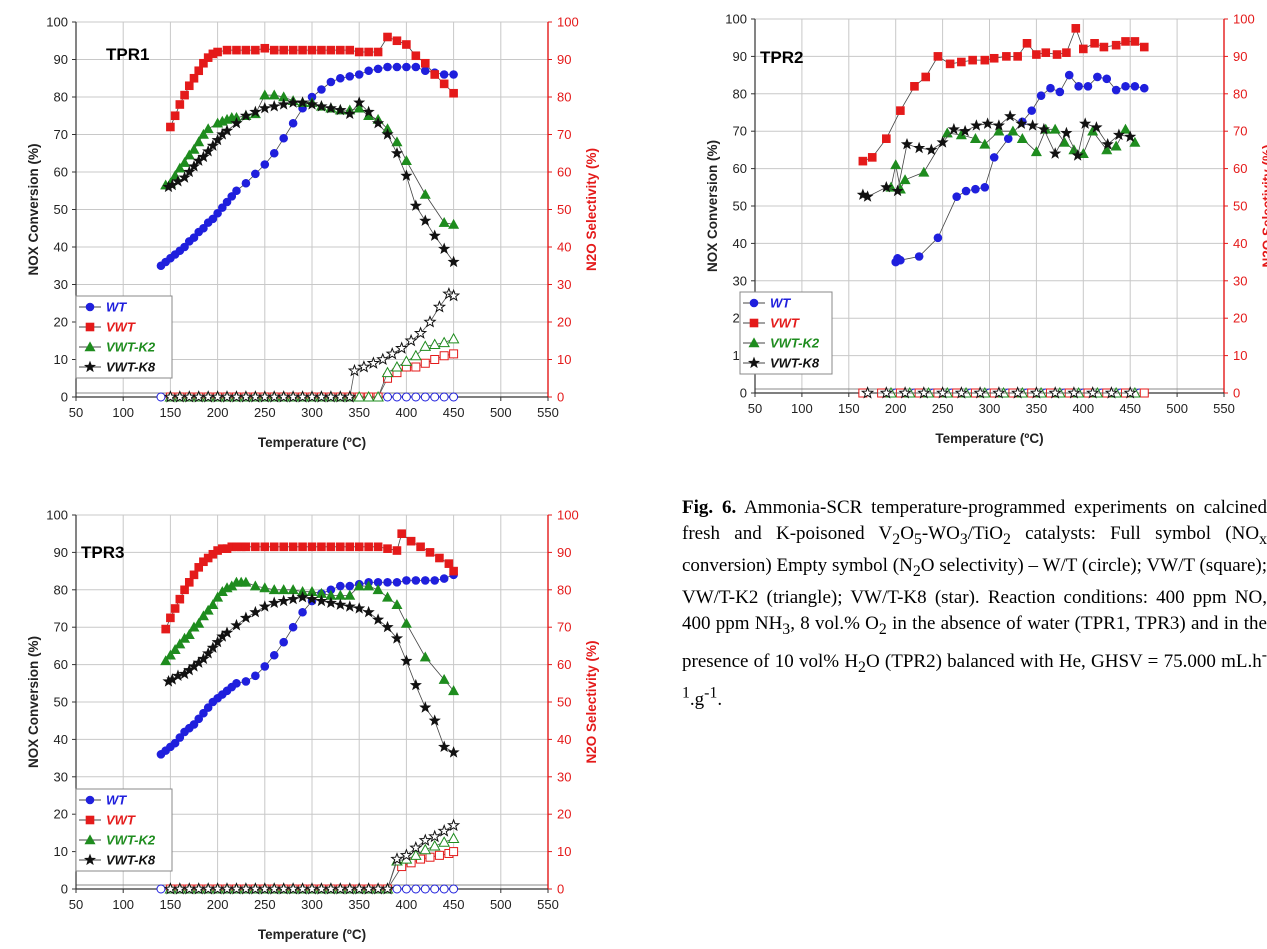 This screenshot has width=1267, height=949. Describe the element at coordinates (61, 359) in the screenshot. I see `y-tick-label: 10` at that location.